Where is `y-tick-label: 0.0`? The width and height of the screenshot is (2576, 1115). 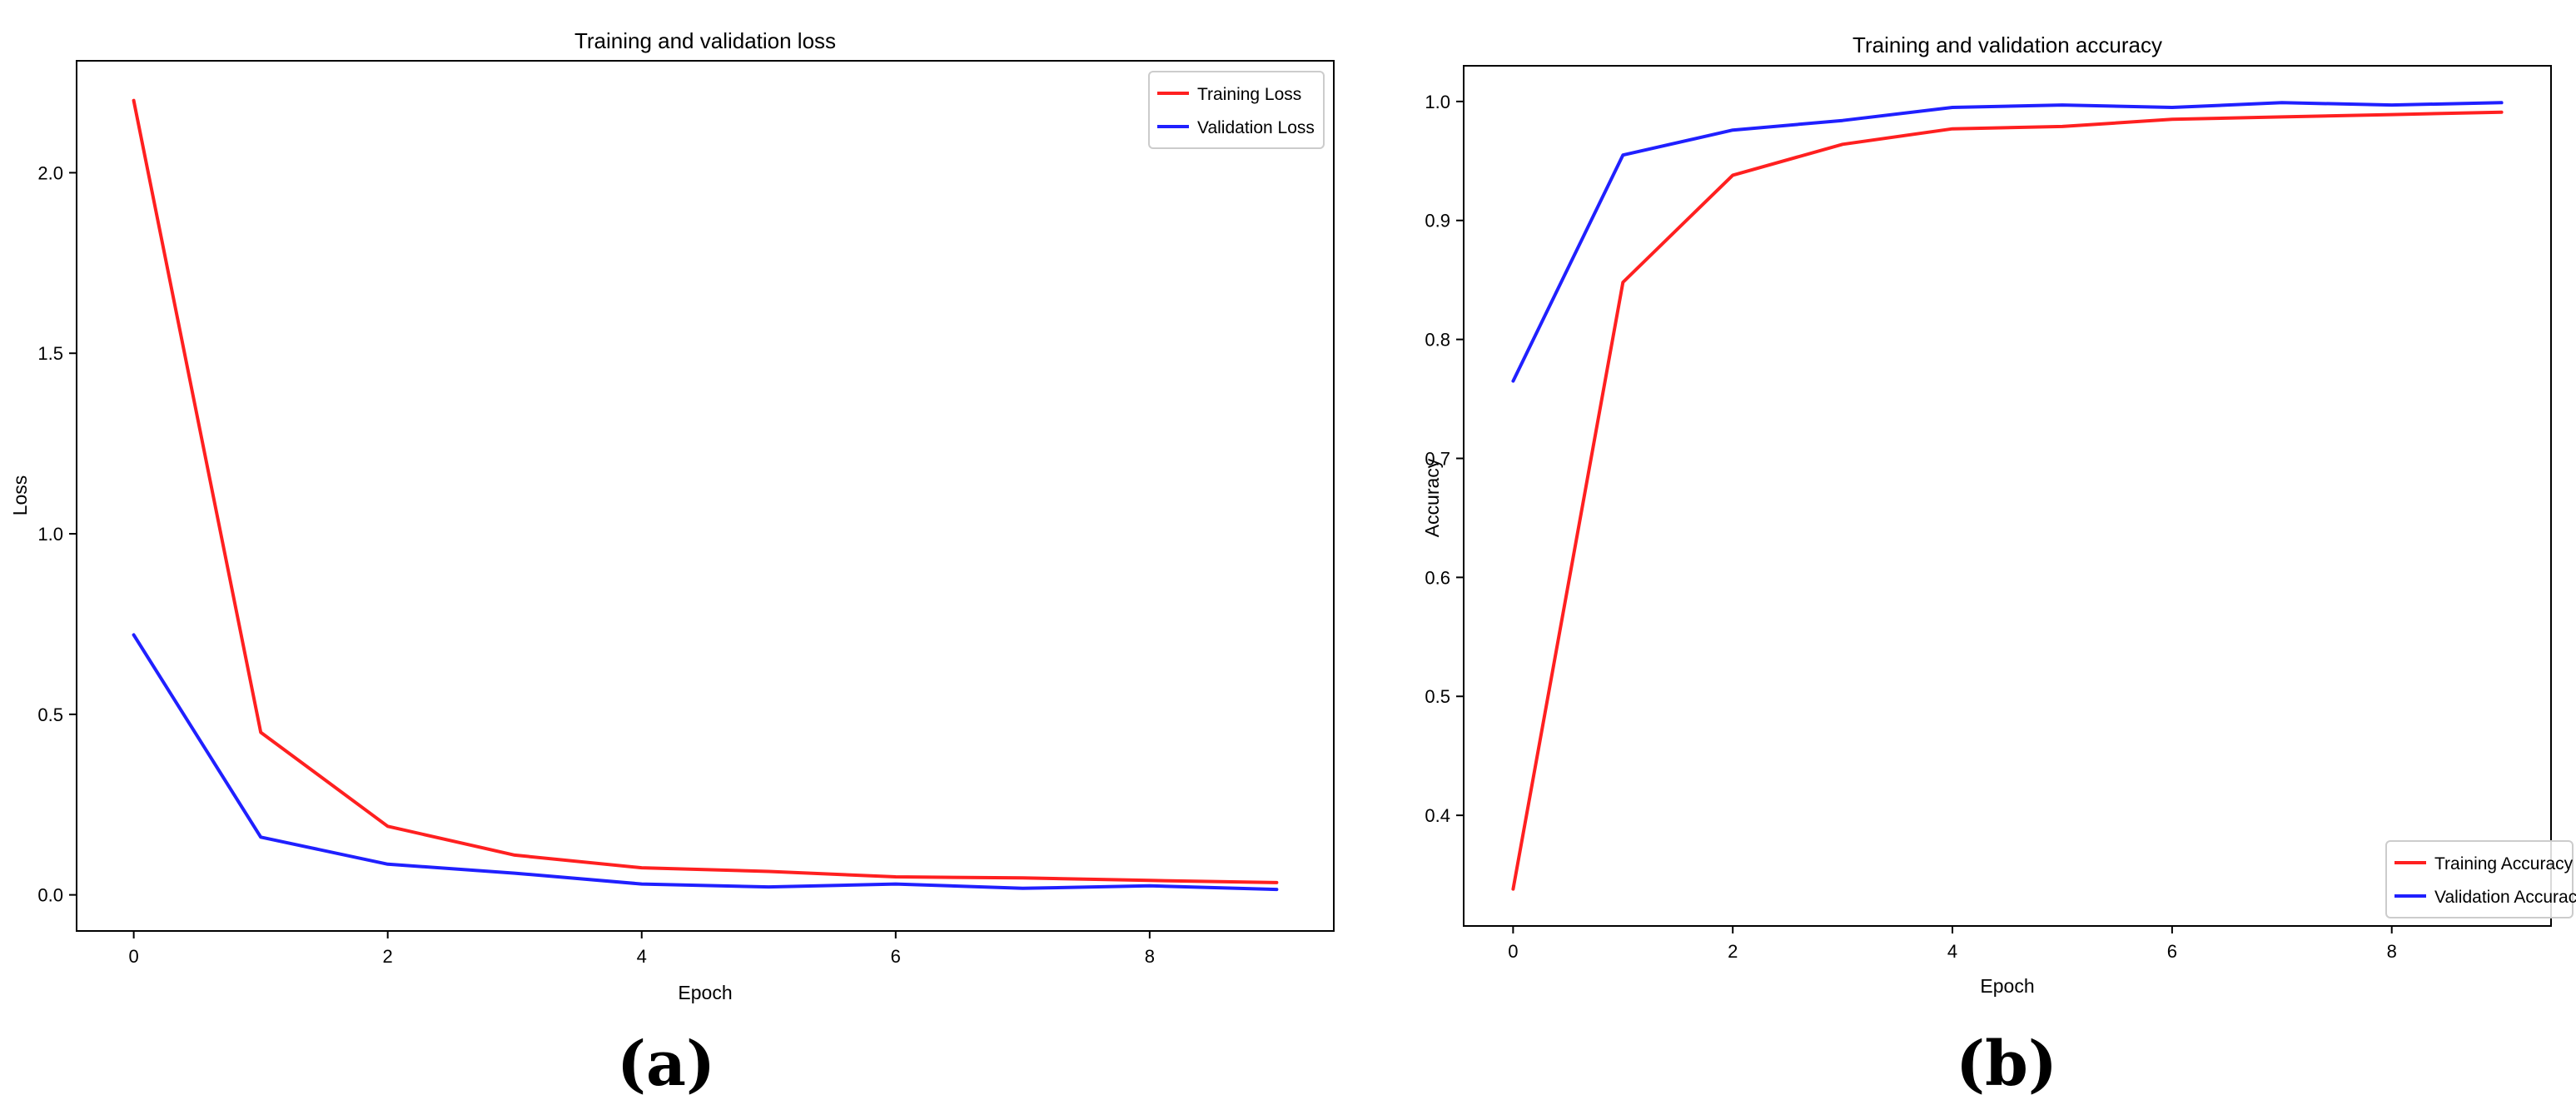 y-tick-label: 0.0 is located at coordinates (50, 896).